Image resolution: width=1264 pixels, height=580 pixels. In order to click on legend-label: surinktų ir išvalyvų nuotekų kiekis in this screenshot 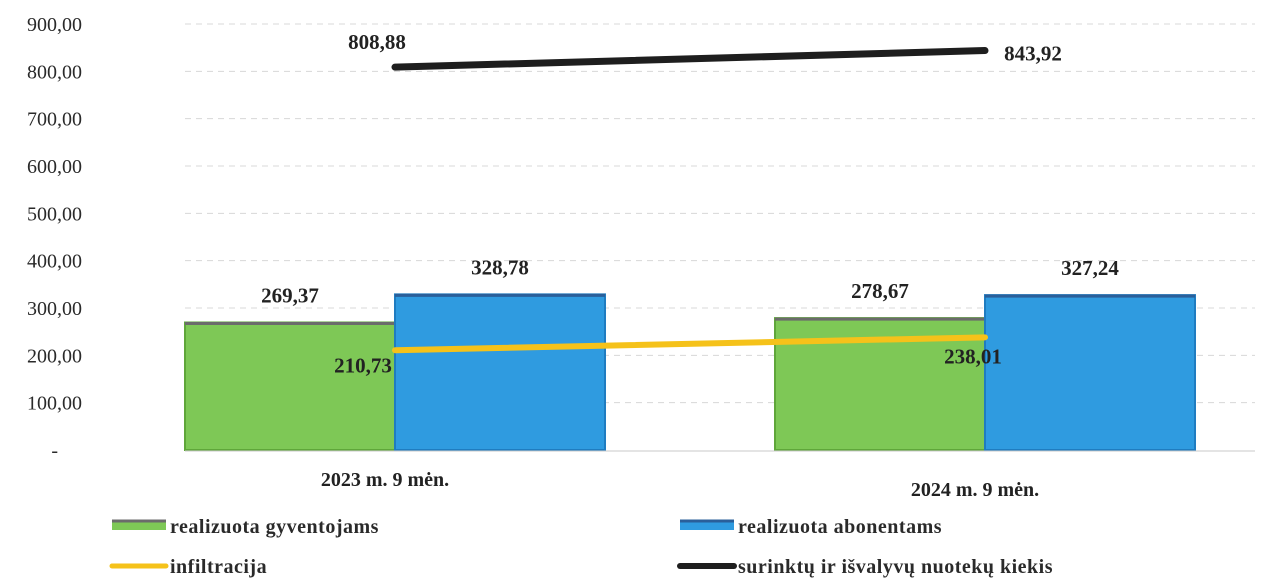, I will do `click(895, 567)`.